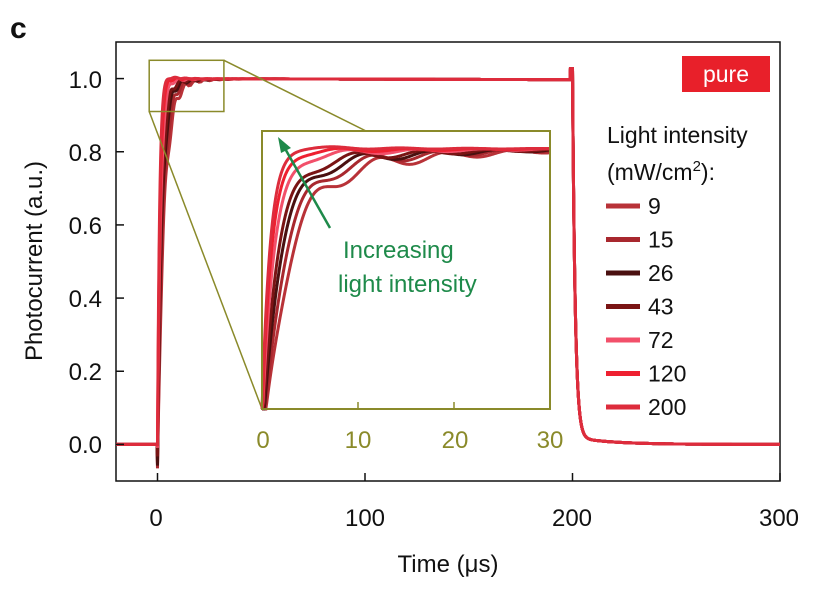  I want to click on zoom-connector-top, so click(295, 95).